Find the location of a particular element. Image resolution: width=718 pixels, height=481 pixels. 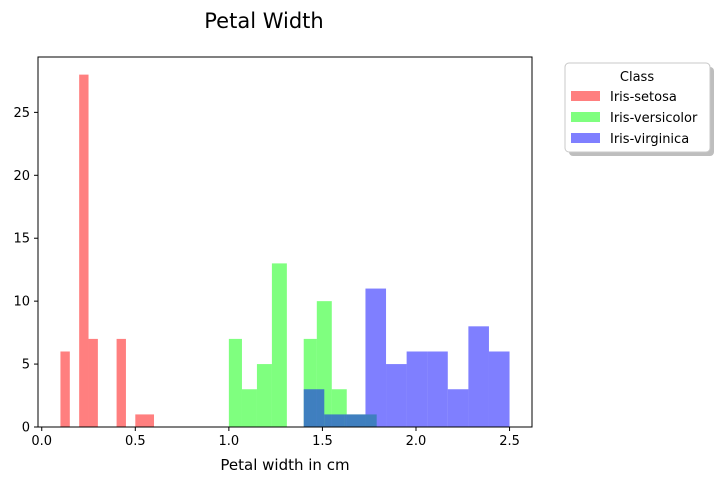

y-tick-label: 20 is located at coordinates (21, 176).